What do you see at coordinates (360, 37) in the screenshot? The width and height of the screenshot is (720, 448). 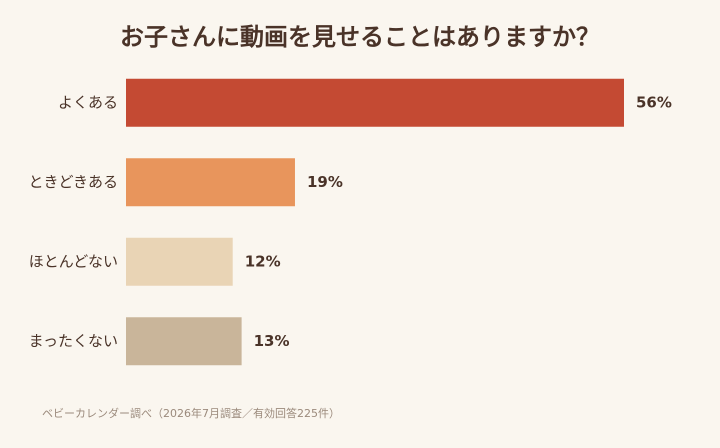 I see `chart-title: お子さんに動画を見せることはありますか？` at bounding box center [360, 37].